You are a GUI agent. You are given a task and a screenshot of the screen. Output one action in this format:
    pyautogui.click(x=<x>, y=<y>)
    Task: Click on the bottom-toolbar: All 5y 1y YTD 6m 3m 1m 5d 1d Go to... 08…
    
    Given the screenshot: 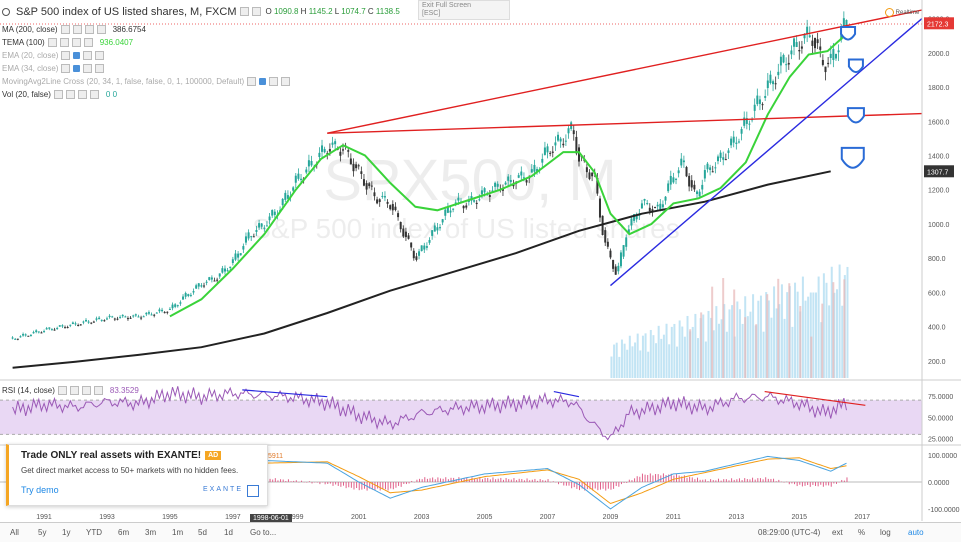 What is the action you would take?
    pyautogui.click(x=480, y=532)
    